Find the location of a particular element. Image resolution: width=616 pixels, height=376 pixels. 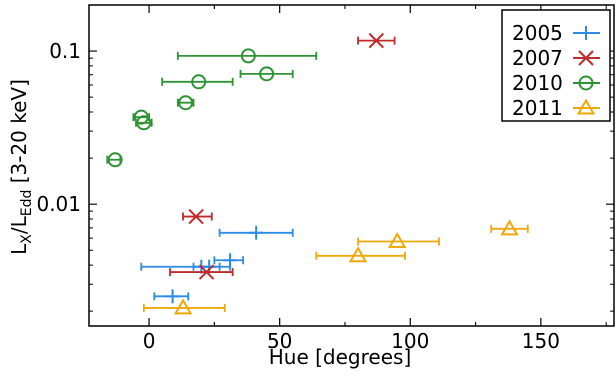

legend-box is located at coordinates (556, 65).